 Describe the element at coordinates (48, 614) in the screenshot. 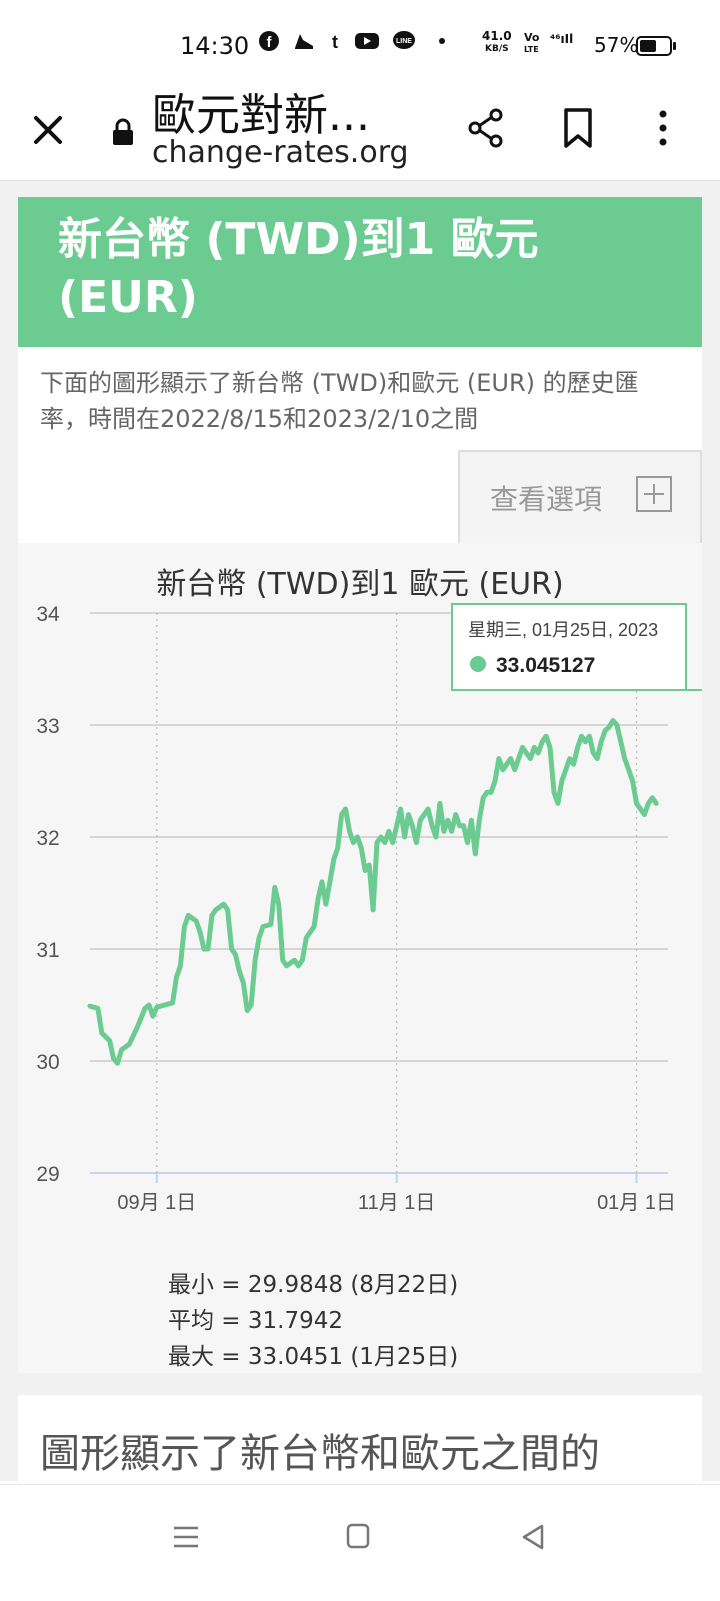

I see `y-tick-label: 34` at that location.